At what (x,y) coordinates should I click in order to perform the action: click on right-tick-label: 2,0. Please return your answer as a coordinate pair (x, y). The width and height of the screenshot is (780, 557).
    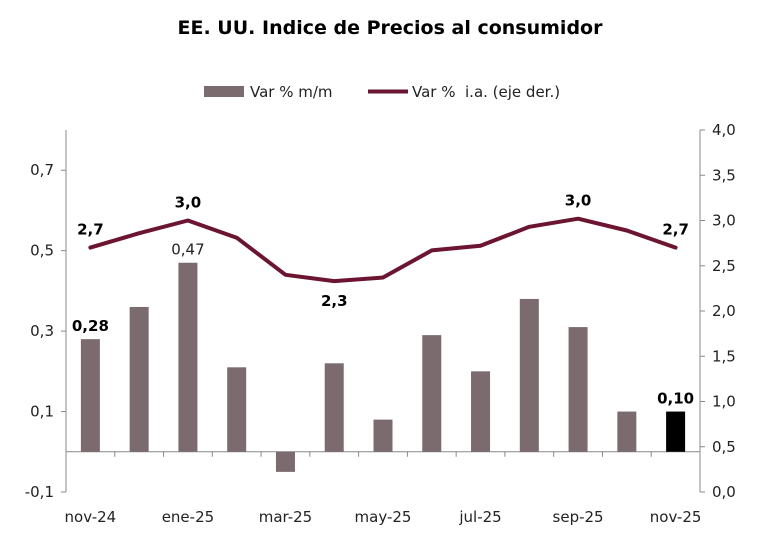
    Looking at the image, I should click on (724, 311).